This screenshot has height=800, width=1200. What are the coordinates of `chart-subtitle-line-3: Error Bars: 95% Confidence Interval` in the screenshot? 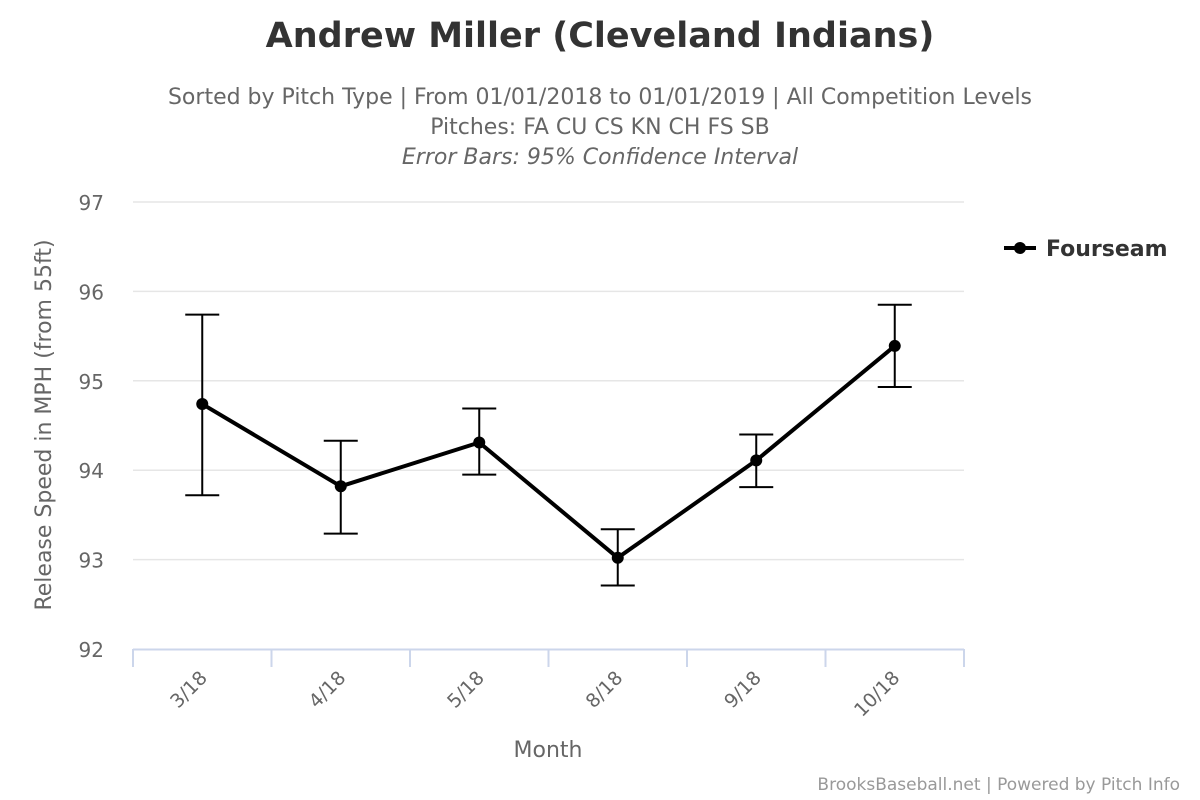 It's located at (600, 157).